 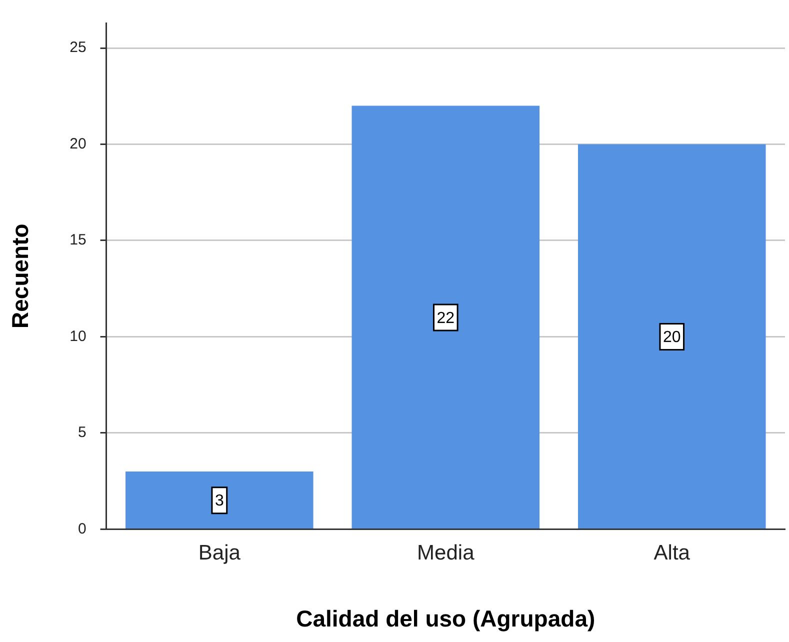 What do you see at coordinates (78, 47) in the screenshot?
I see `y-tick-label: 25` at bounding box center [78, 47].